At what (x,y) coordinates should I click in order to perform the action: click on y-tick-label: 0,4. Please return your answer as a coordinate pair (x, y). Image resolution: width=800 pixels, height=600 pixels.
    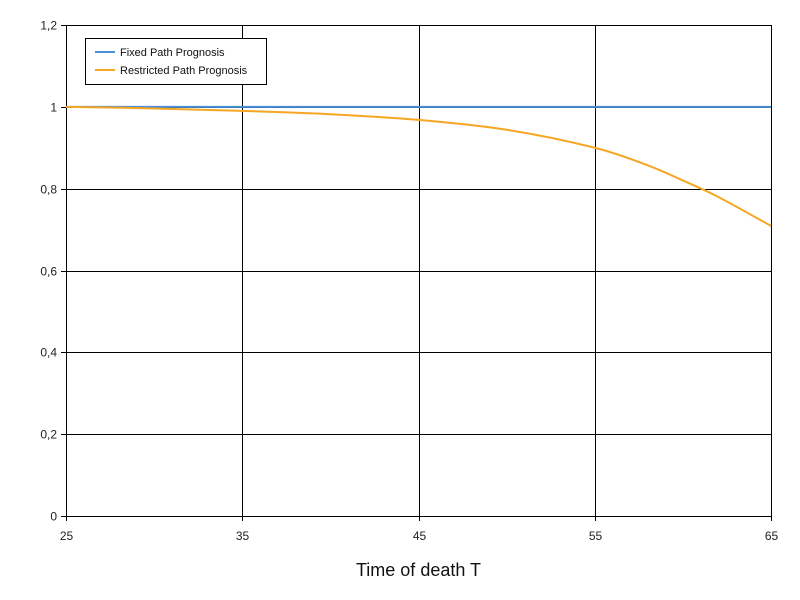
    Looking at the image, I should click on (48, 353).